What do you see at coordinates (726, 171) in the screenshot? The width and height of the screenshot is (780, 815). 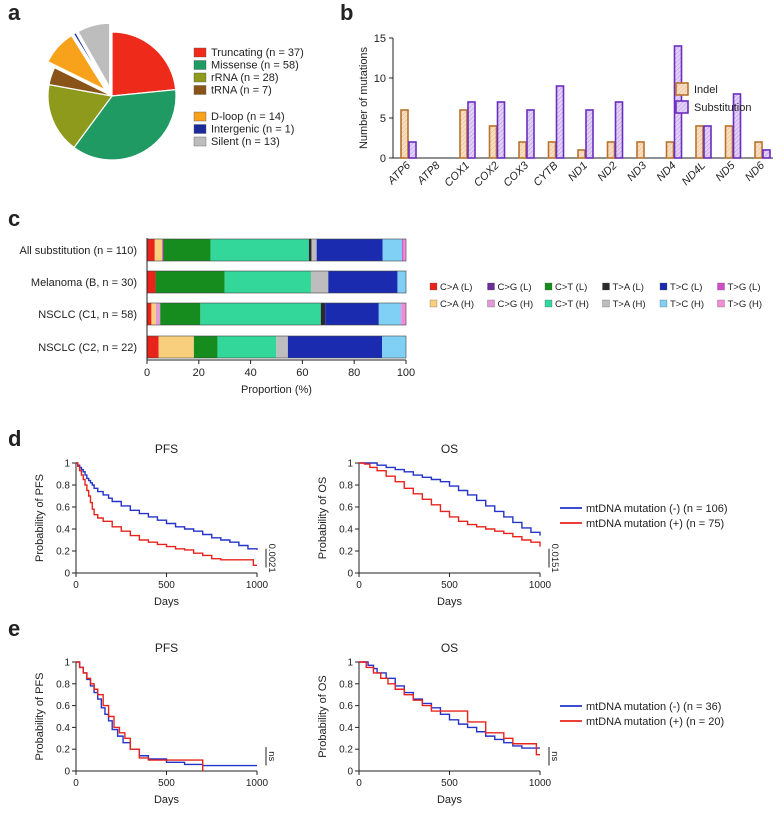 I see `b-x-tick-label: ND5` at bounding box center [726, 171].